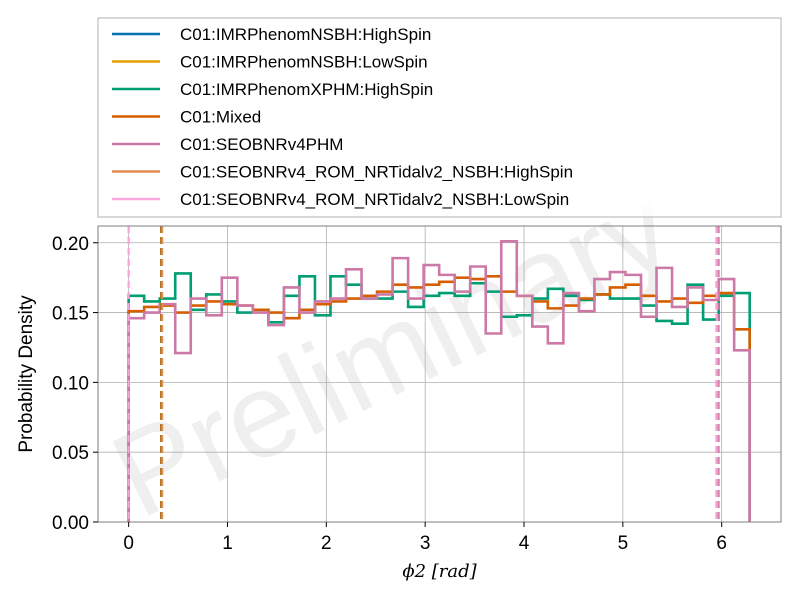  Describe the element at coordinates (439, 571) in the screenshot. I see `x-axis-label: ϕ2 [rad]` at that location.